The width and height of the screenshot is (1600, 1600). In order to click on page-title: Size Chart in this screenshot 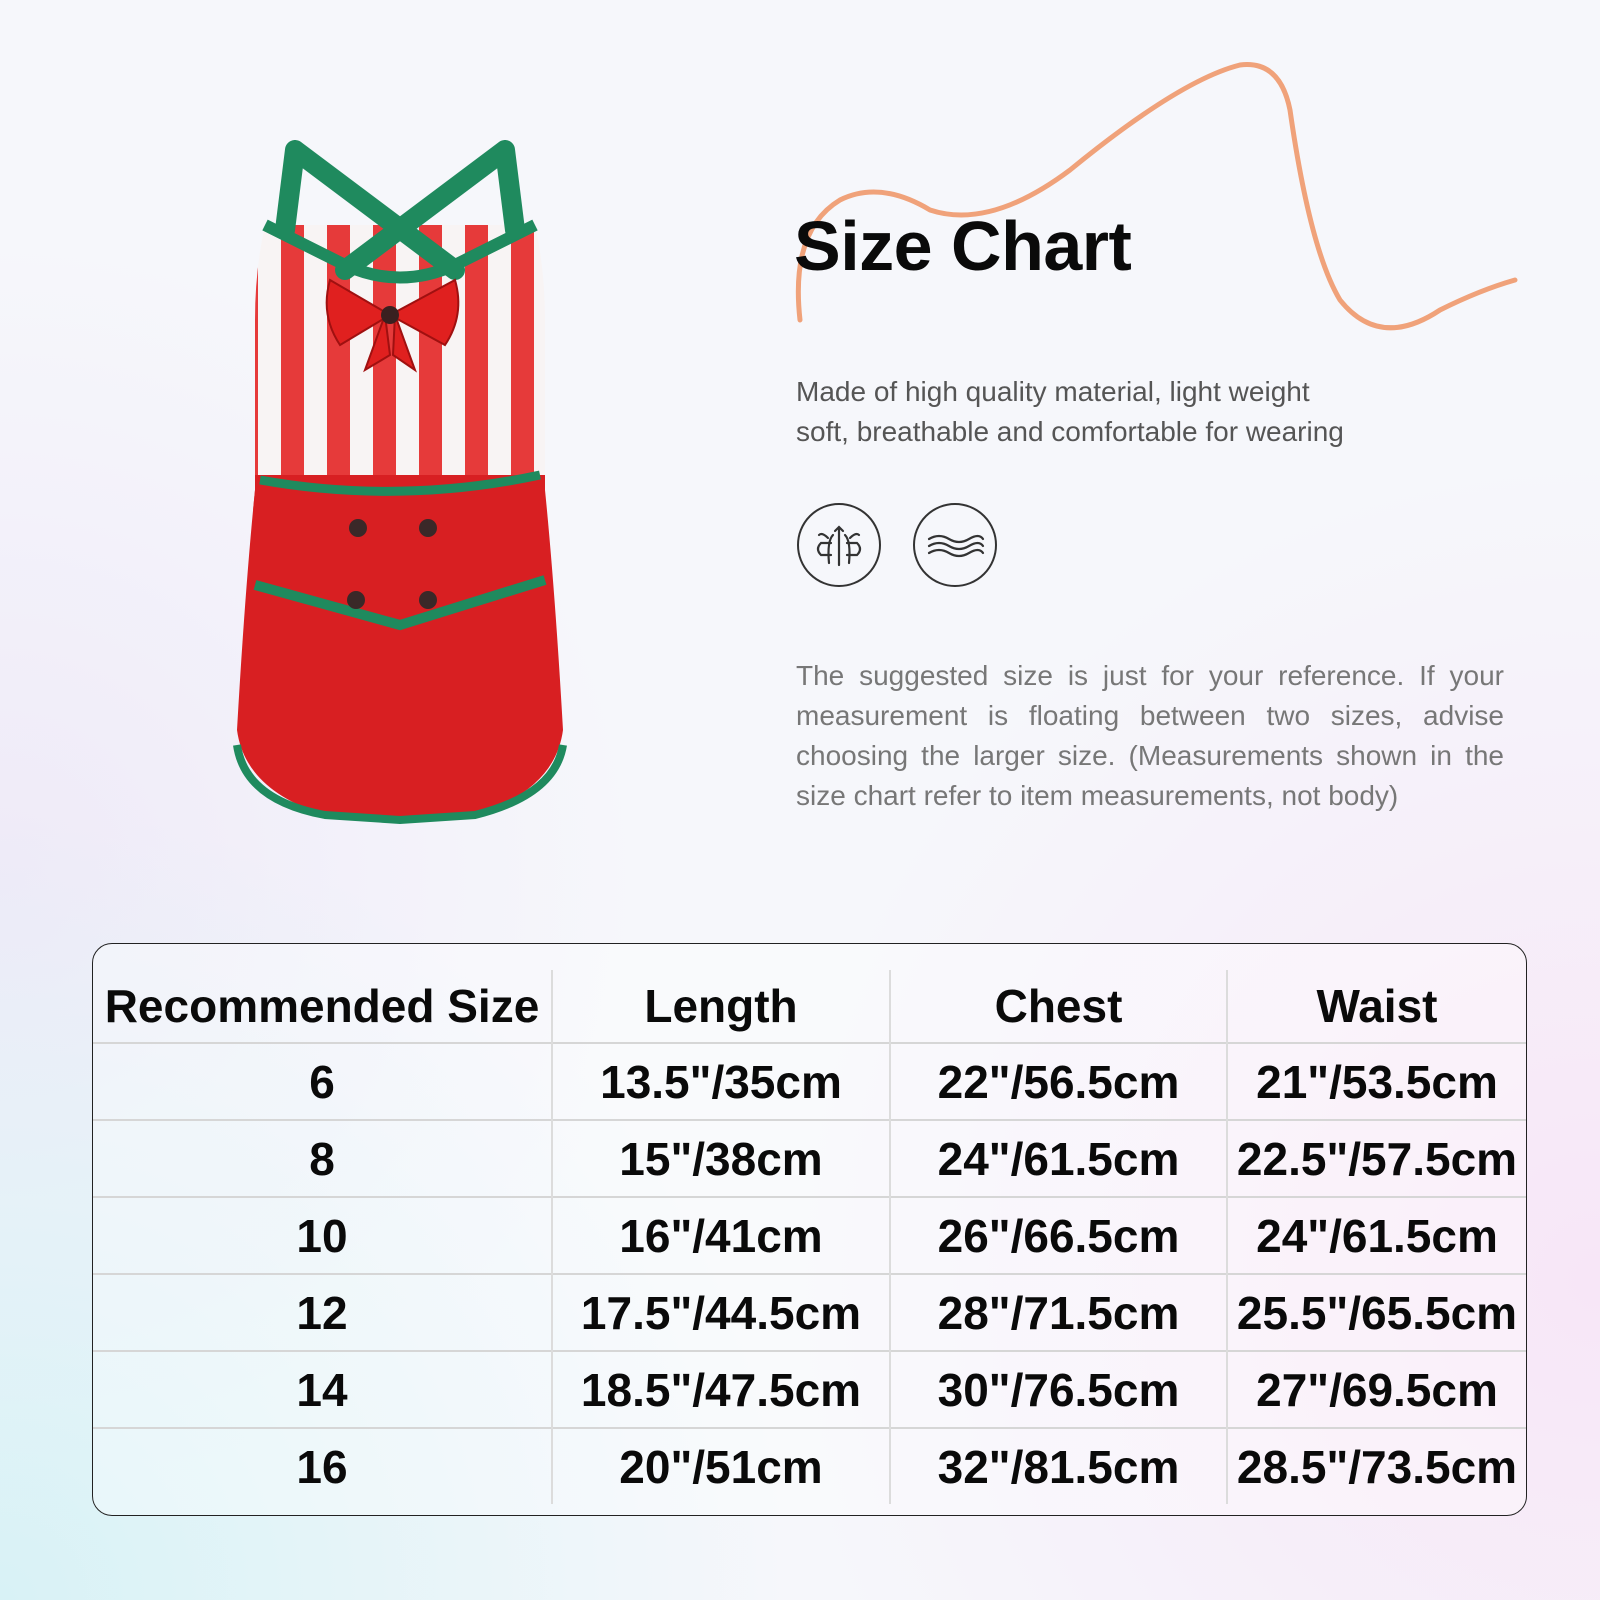, I will do `click(963, 246)`.